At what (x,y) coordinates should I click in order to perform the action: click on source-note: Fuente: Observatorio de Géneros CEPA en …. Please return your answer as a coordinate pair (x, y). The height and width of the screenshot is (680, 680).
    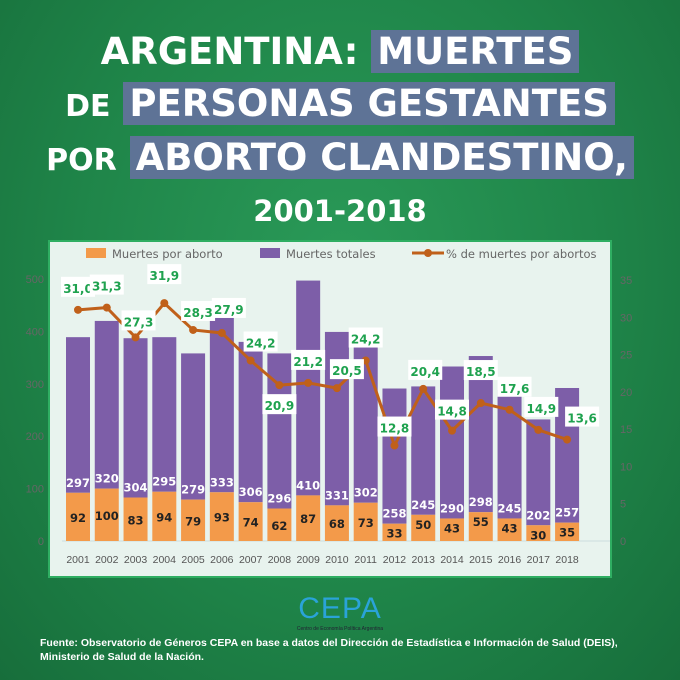
    Looking at the image, I should click on (329, 650).